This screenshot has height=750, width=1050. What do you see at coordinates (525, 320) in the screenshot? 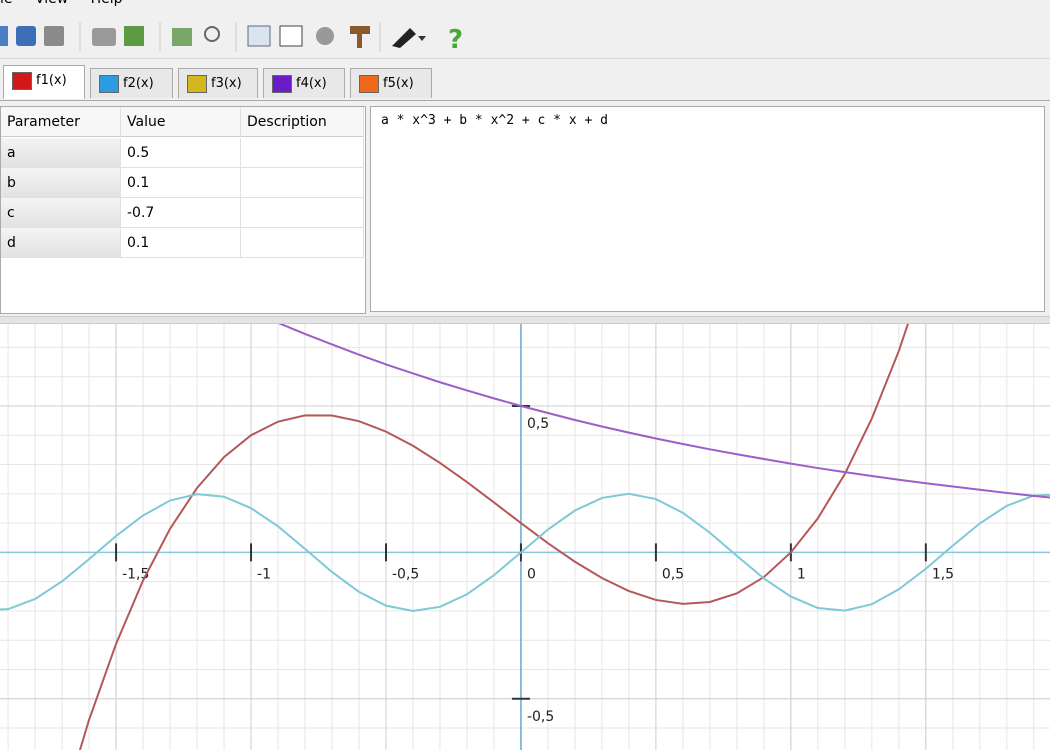
I see `splitter` at bounding box center [525, 320].